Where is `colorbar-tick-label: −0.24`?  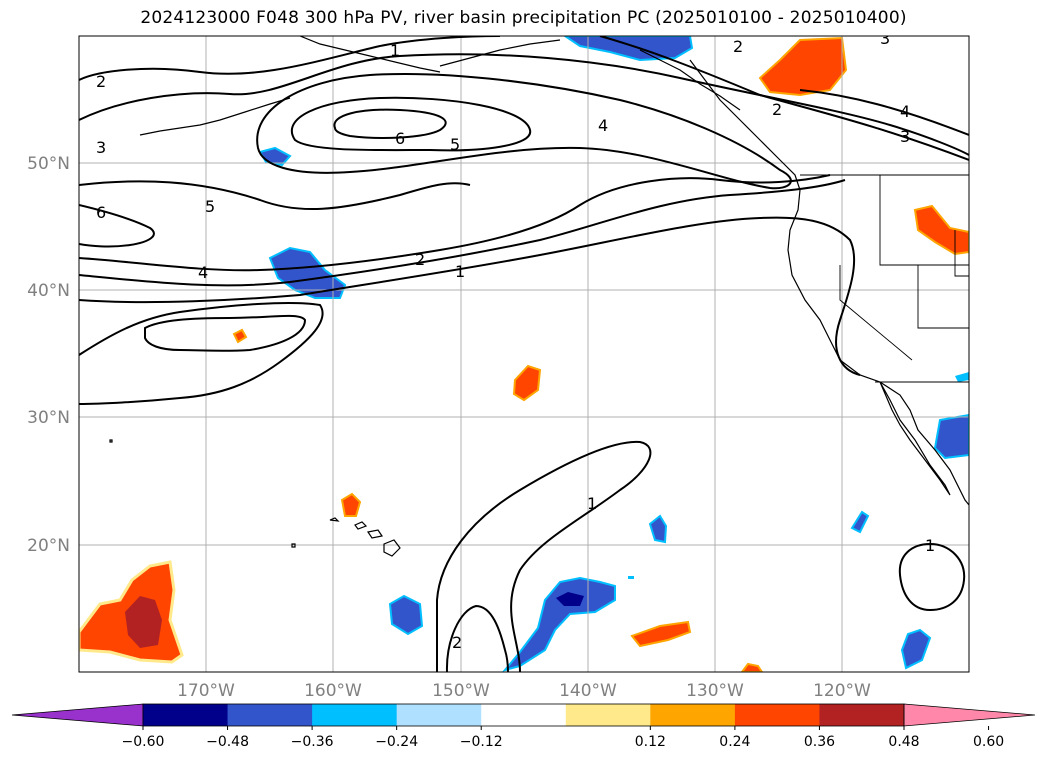 colorbar-tick-label: −0.24 is located at coordinates (396, 742).